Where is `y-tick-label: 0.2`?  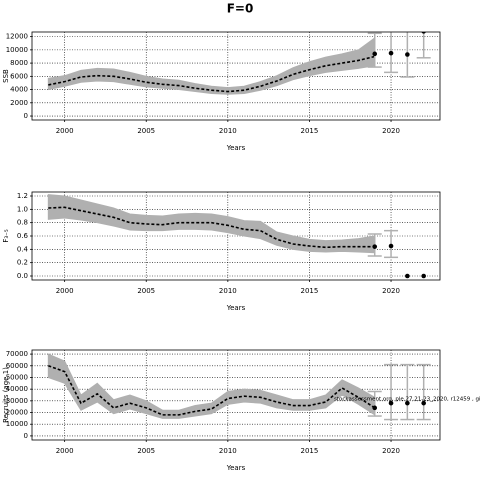 y-tick-label: 0.2 is located at coordinates (22, 263).